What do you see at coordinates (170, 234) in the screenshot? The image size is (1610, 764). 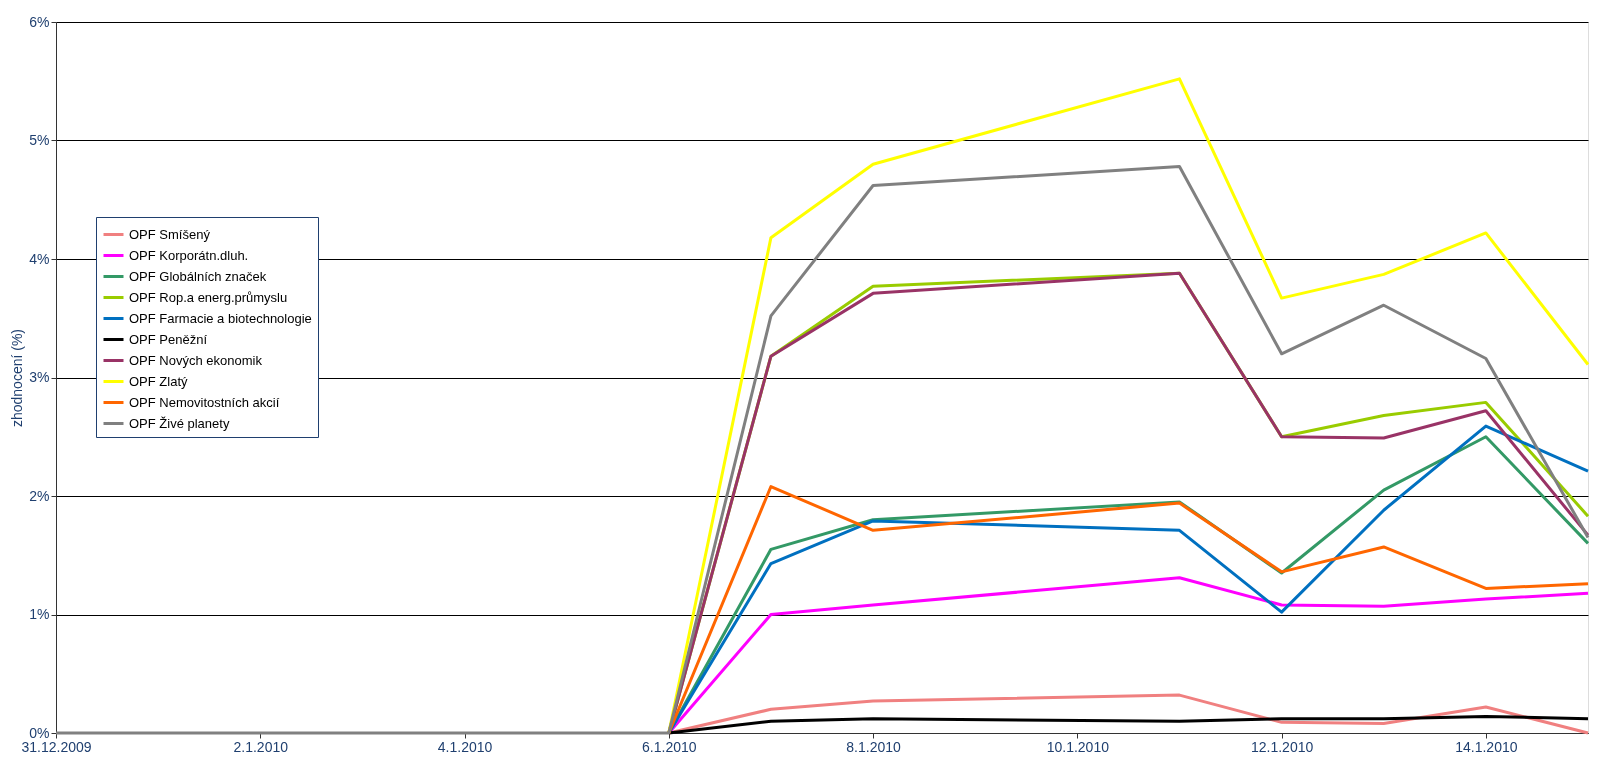 I see `legend-label: OPF Smíšený` at bounding box center [170, 234].